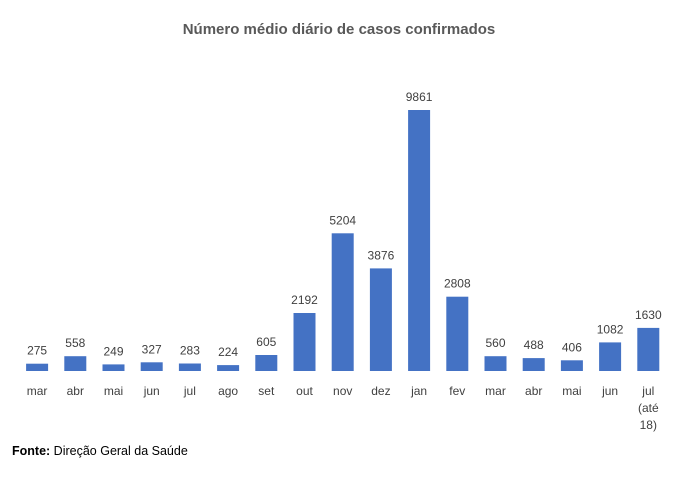 The image size is (684, 477). What do you see at coordinates (419, 97) in the screenshot?
I see `value-label-10: 9861` at bounding box center [419, 97].